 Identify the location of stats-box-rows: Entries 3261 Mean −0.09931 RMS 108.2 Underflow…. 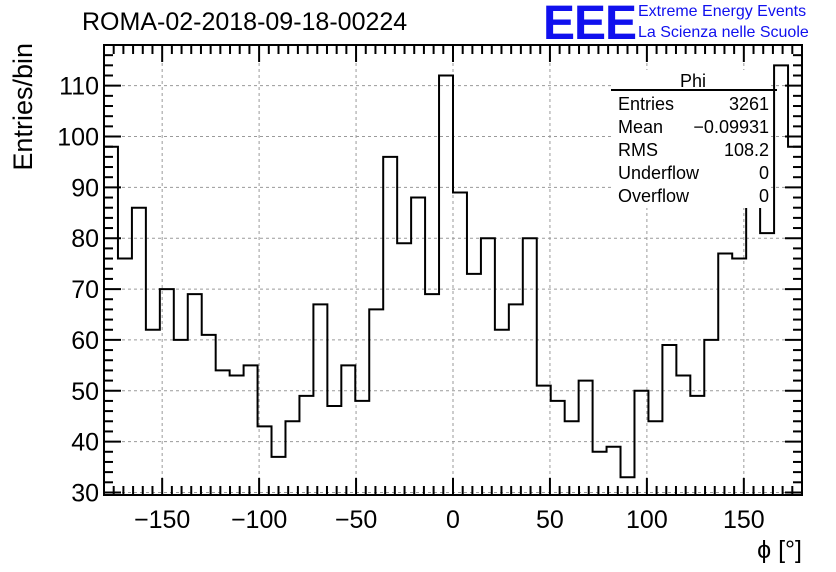
(693, 150).